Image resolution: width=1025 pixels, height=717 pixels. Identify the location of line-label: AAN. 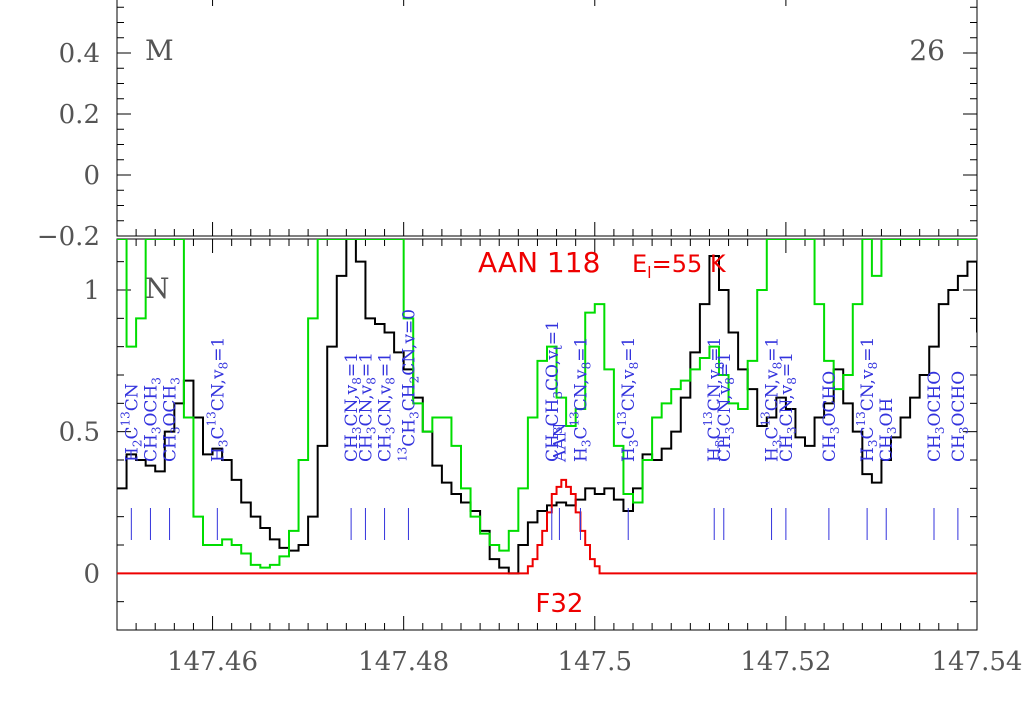
(560, 442).